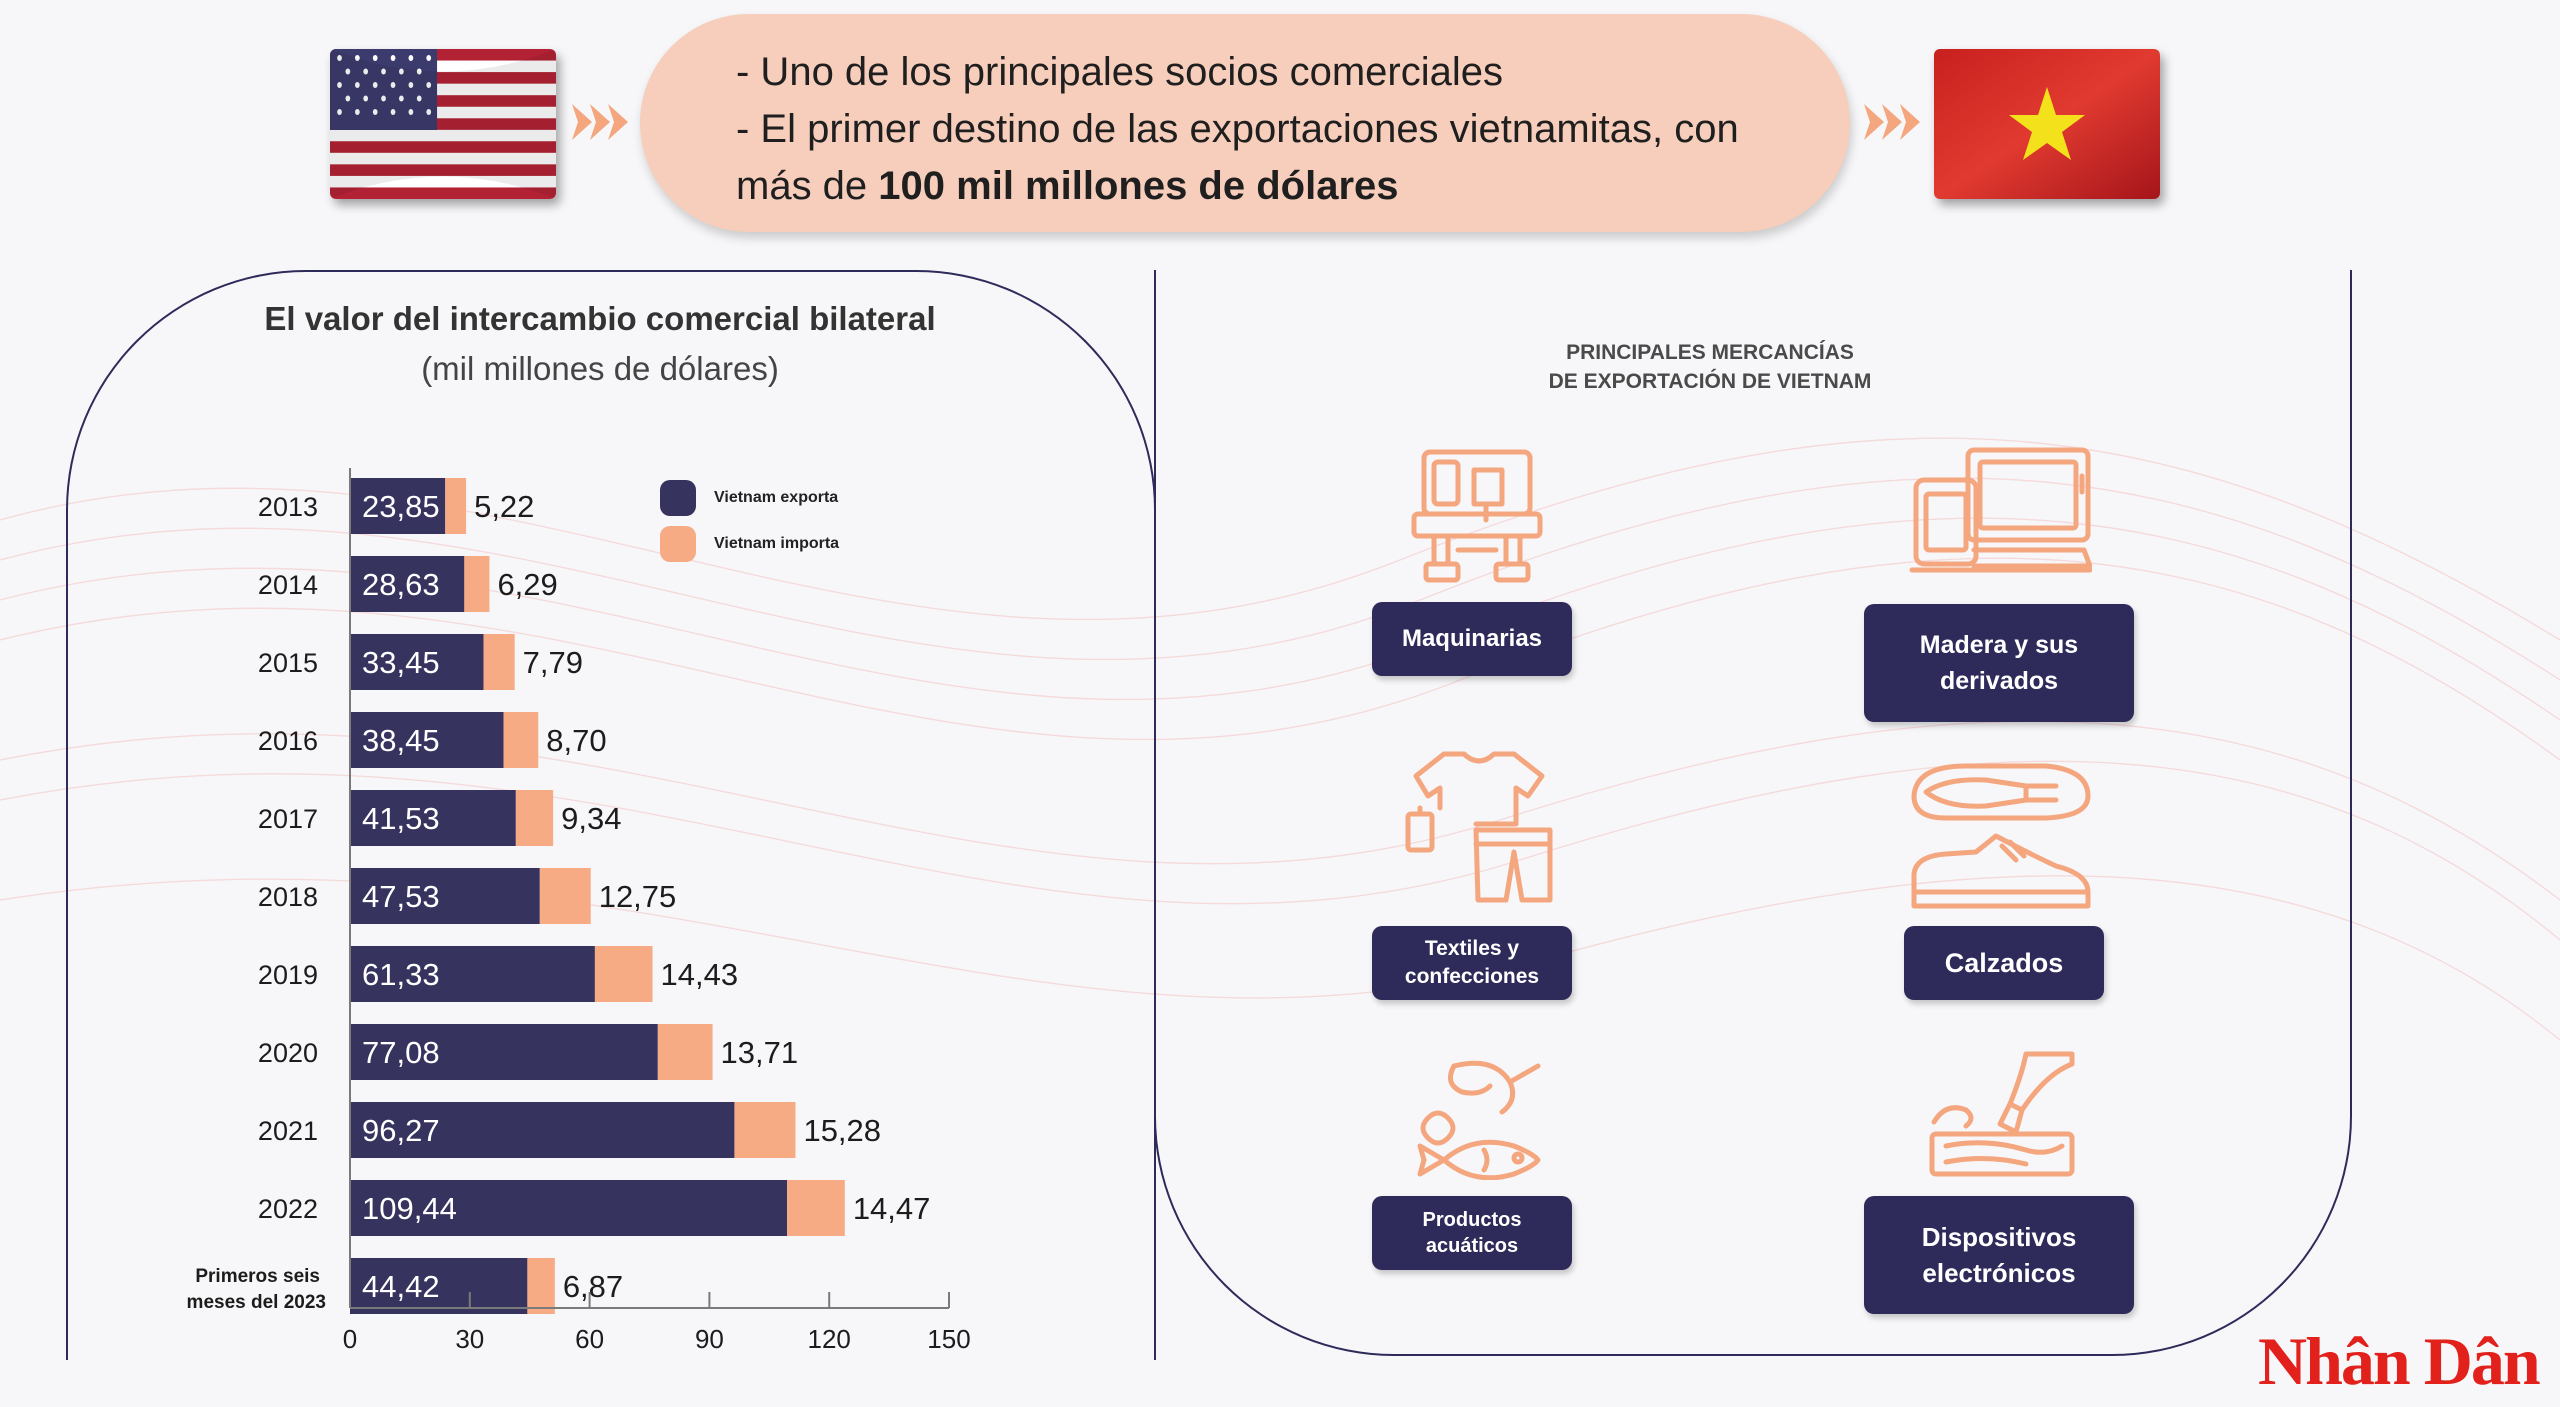  Describe the element at coordinates (401, 584) in the screenshot. I see `data-label-export-1: 28,63` at that location.